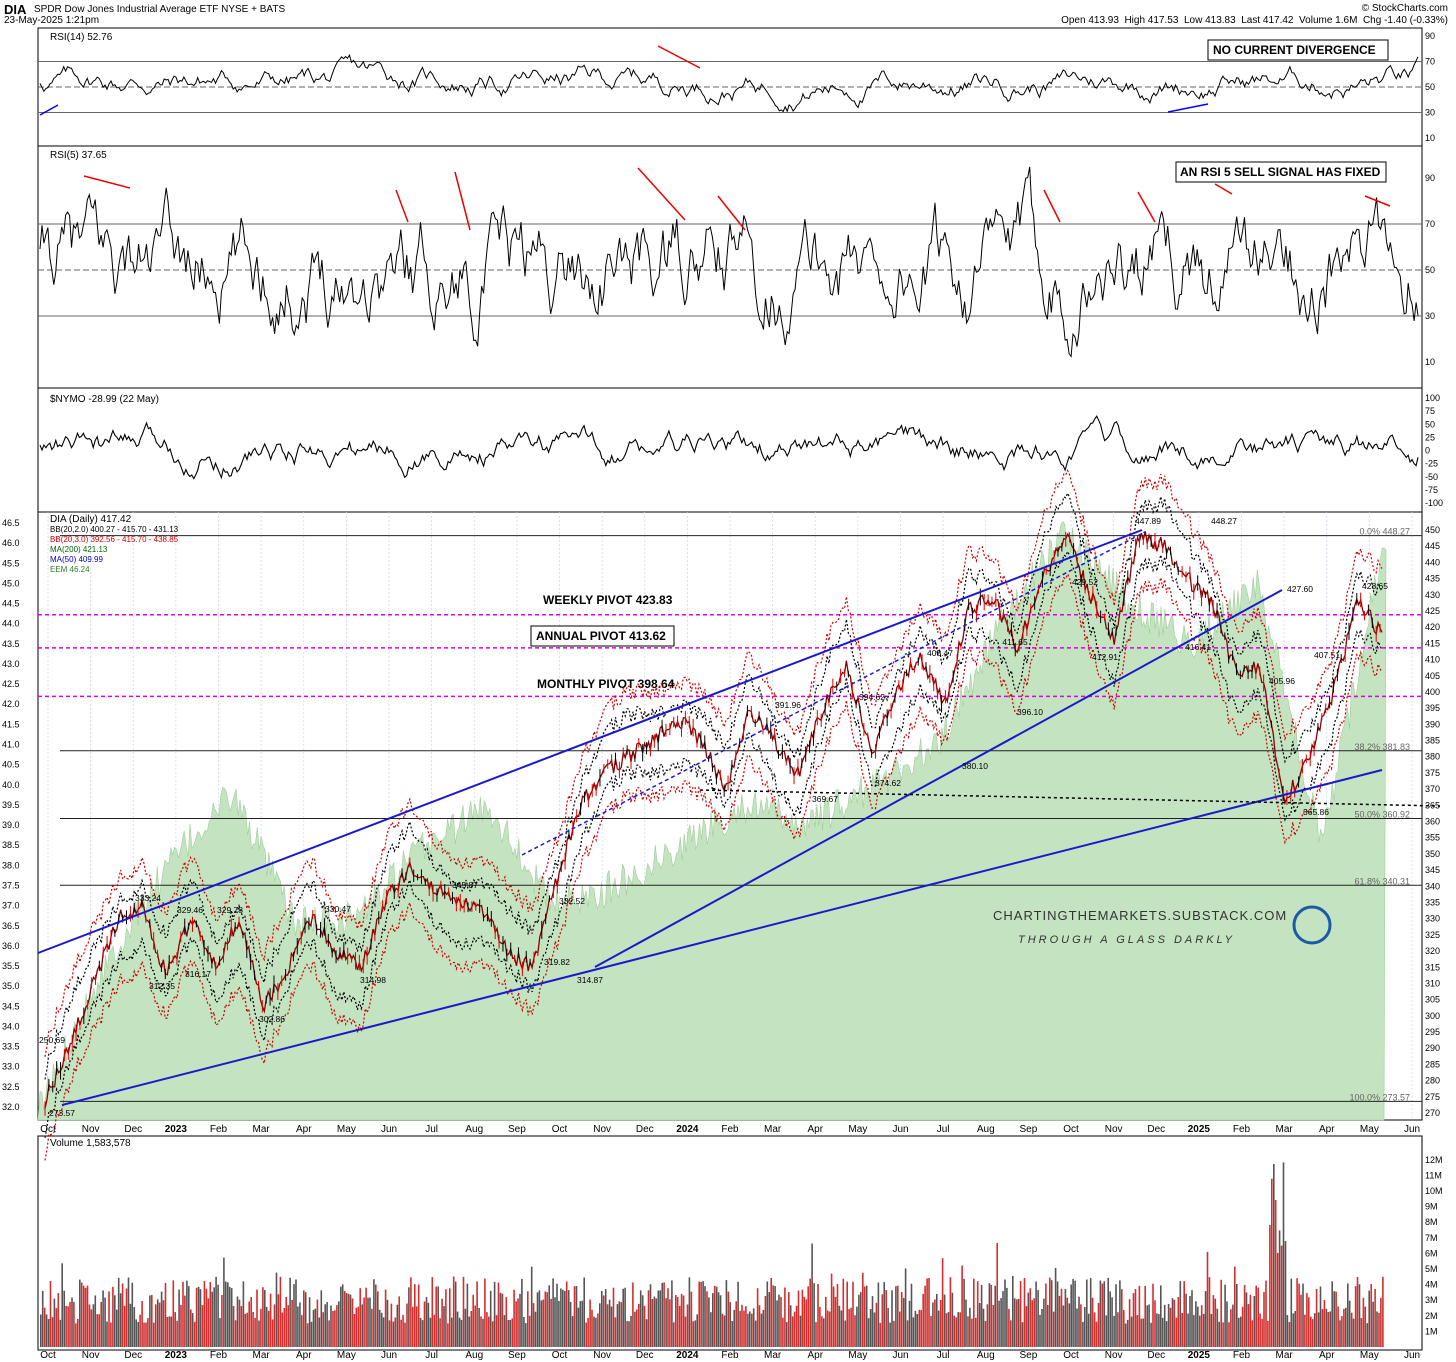 This screenshot has width=1456, height=1362. Describe the element at coordinates (11, 1067) in the screenshot. I see `price-left-tick: 33.0` at that location.